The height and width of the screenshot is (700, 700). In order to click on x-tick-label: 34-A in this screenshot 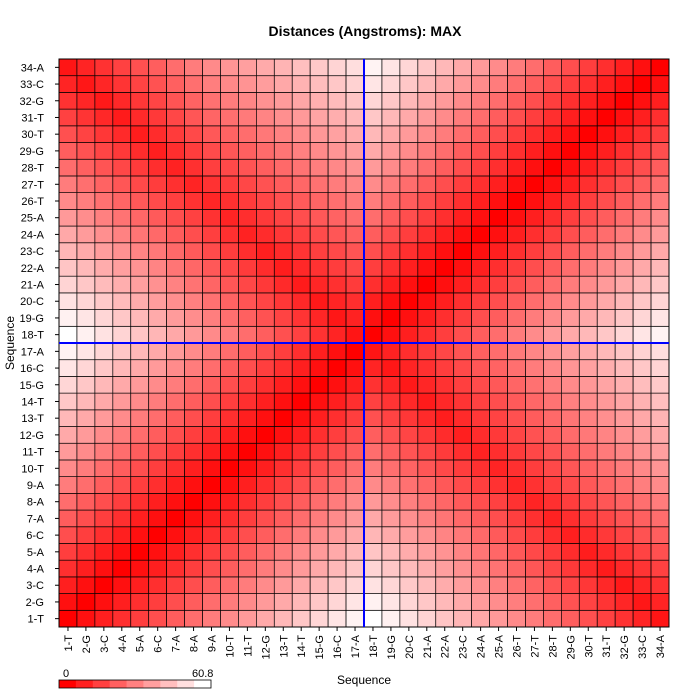, I will do `click(661, 646)`.